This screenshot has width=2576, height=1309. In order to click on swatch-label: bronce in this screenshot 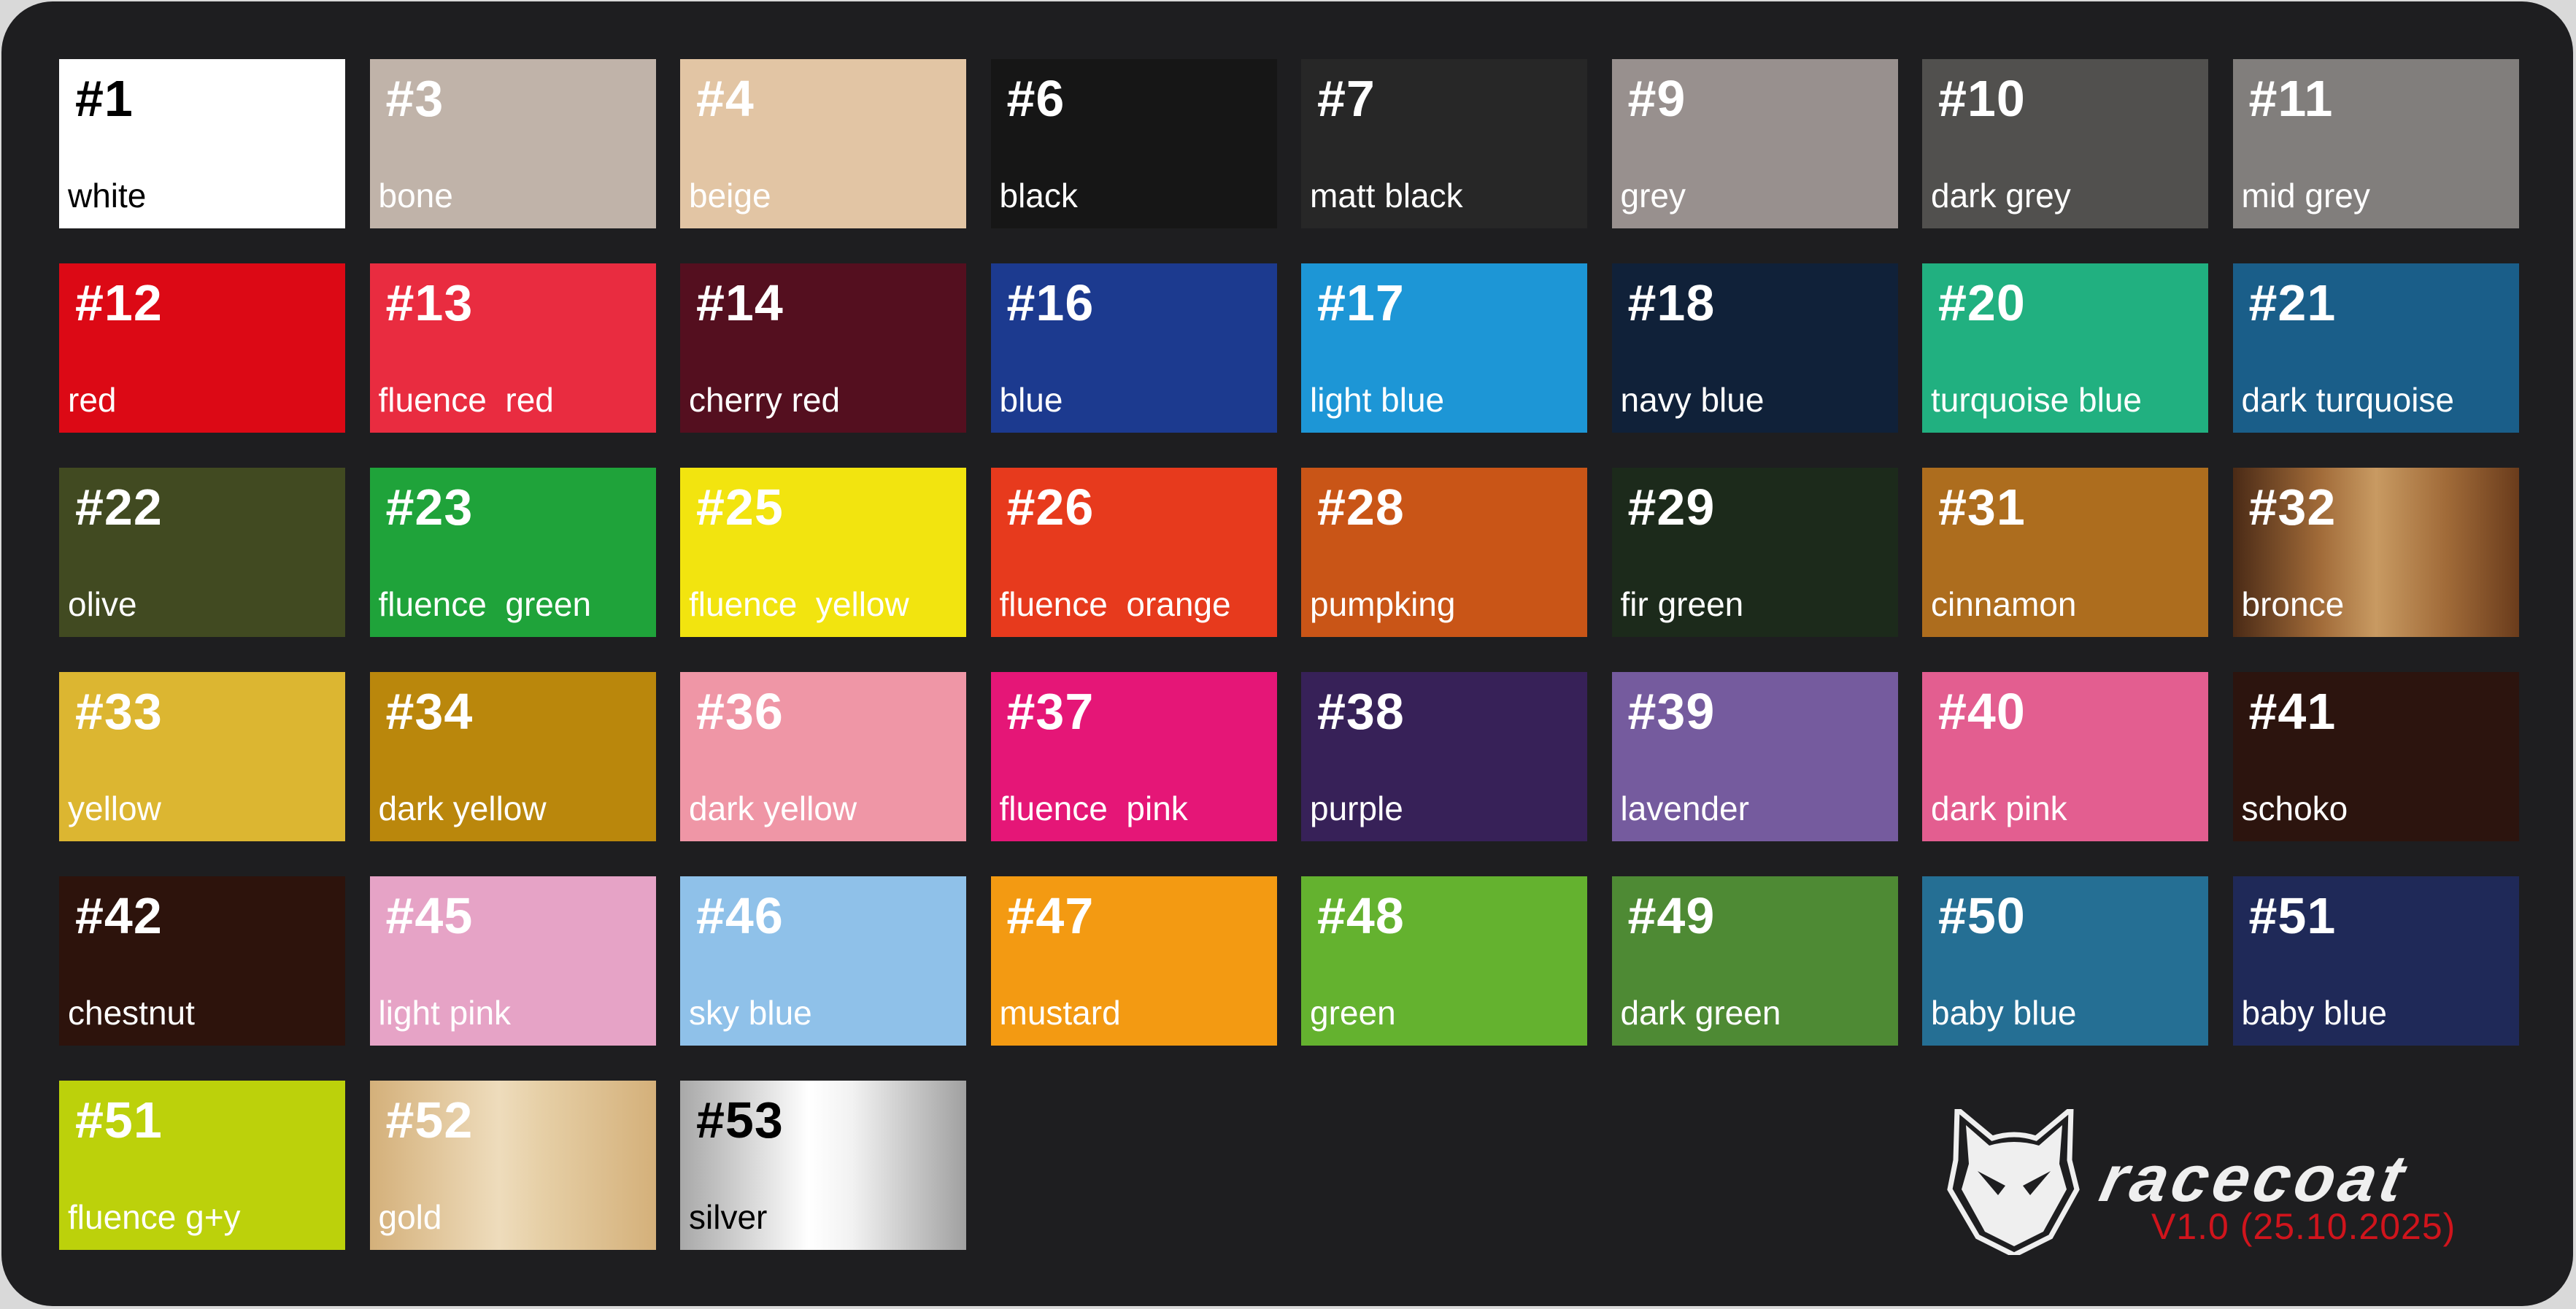, I will do `click(2293, 604)`.